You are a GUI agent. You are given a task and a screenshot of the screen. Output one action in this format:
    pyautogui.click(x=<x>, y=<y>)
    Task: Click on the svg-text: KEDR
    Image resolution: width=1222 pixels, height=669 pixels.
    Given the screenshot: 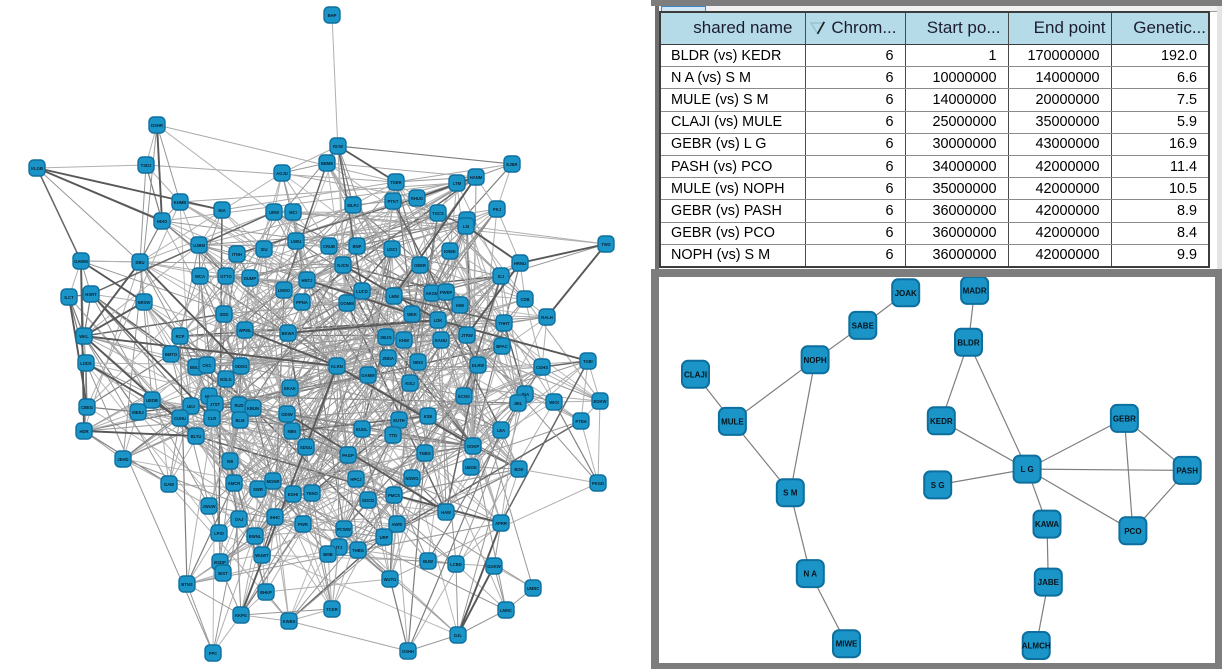 What is the action you would take?
    pyautogui.click(x=941, y=421)
    